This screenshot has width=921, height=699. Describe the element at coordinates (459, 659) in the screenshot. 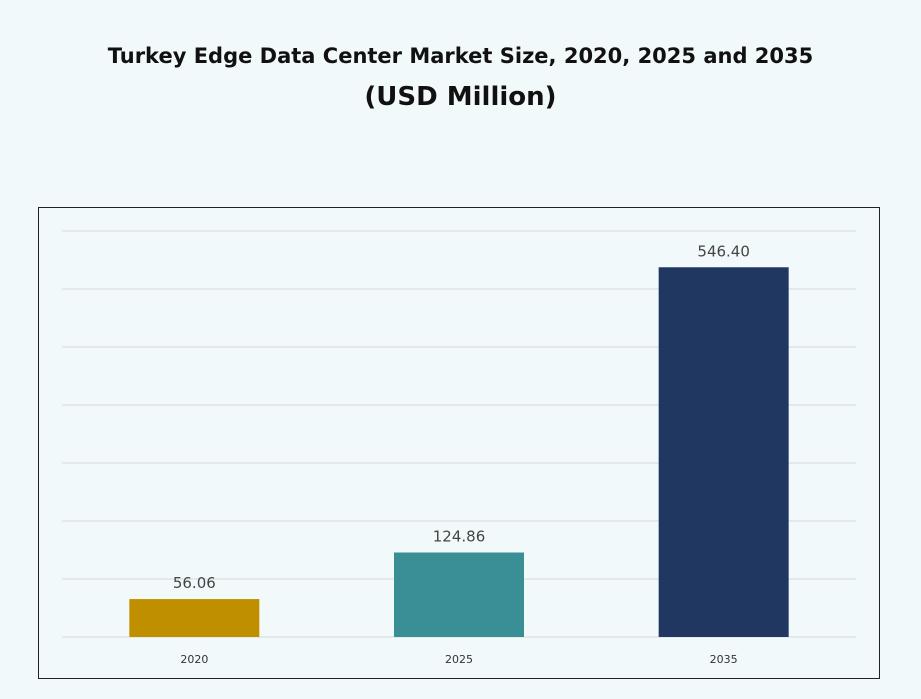

I see `x-tick-label: 2025` at that location.